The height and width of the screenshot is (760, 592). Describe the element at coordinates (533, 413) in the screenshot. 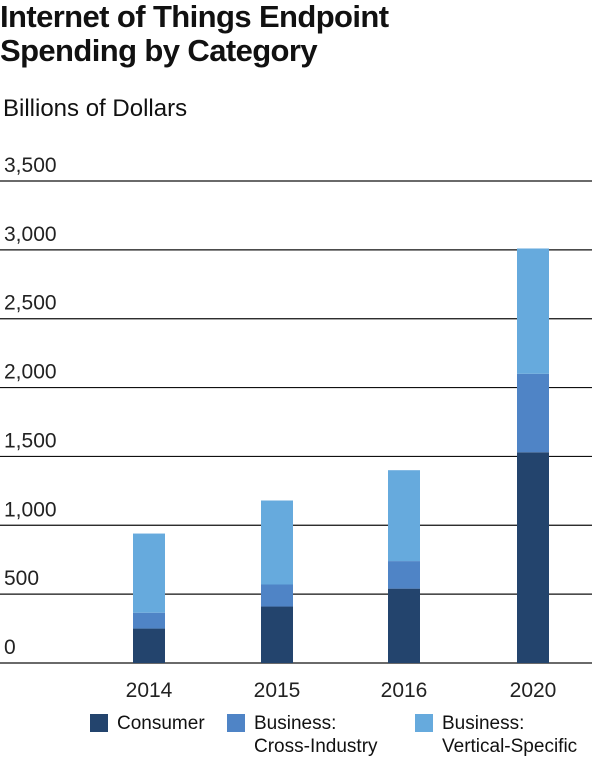

I see `bar-2020-business-cross-industry` at that location.